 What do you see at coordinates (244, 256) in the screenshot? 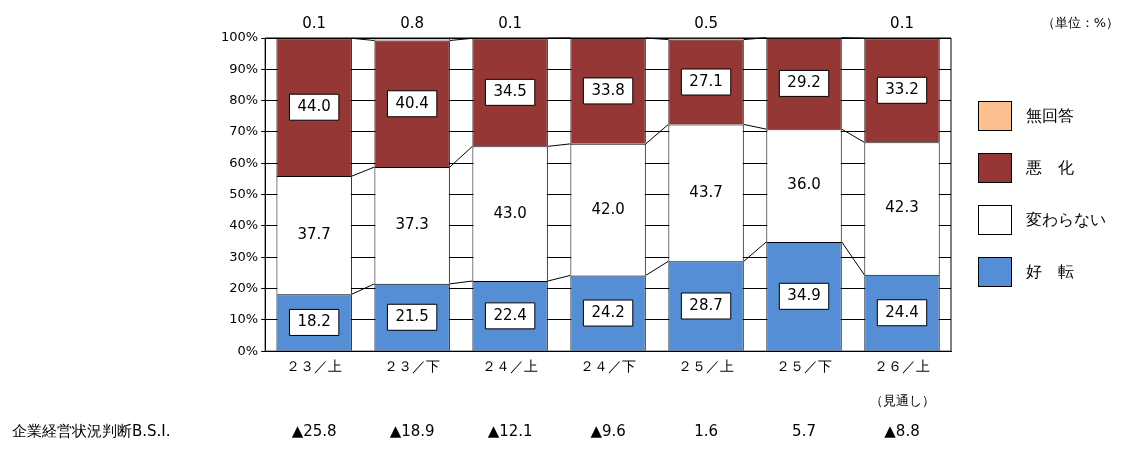
I see `y-tick-label: 30%` at bounding box center [244, 256].